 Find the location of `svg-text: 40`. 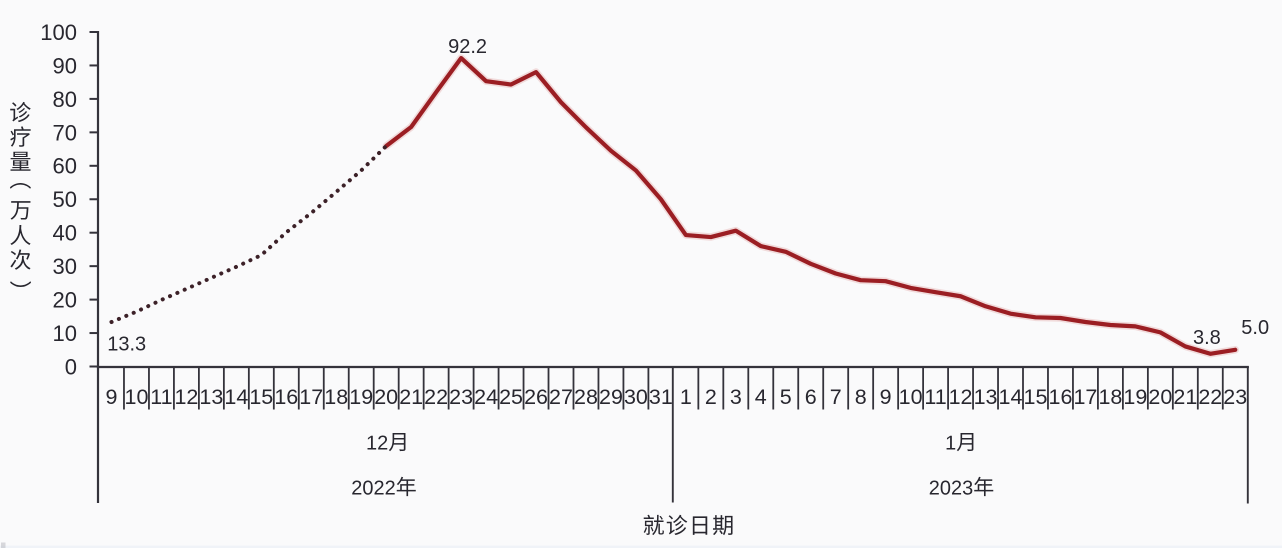

svg-text: 40 is located at coordinates (65, 233).